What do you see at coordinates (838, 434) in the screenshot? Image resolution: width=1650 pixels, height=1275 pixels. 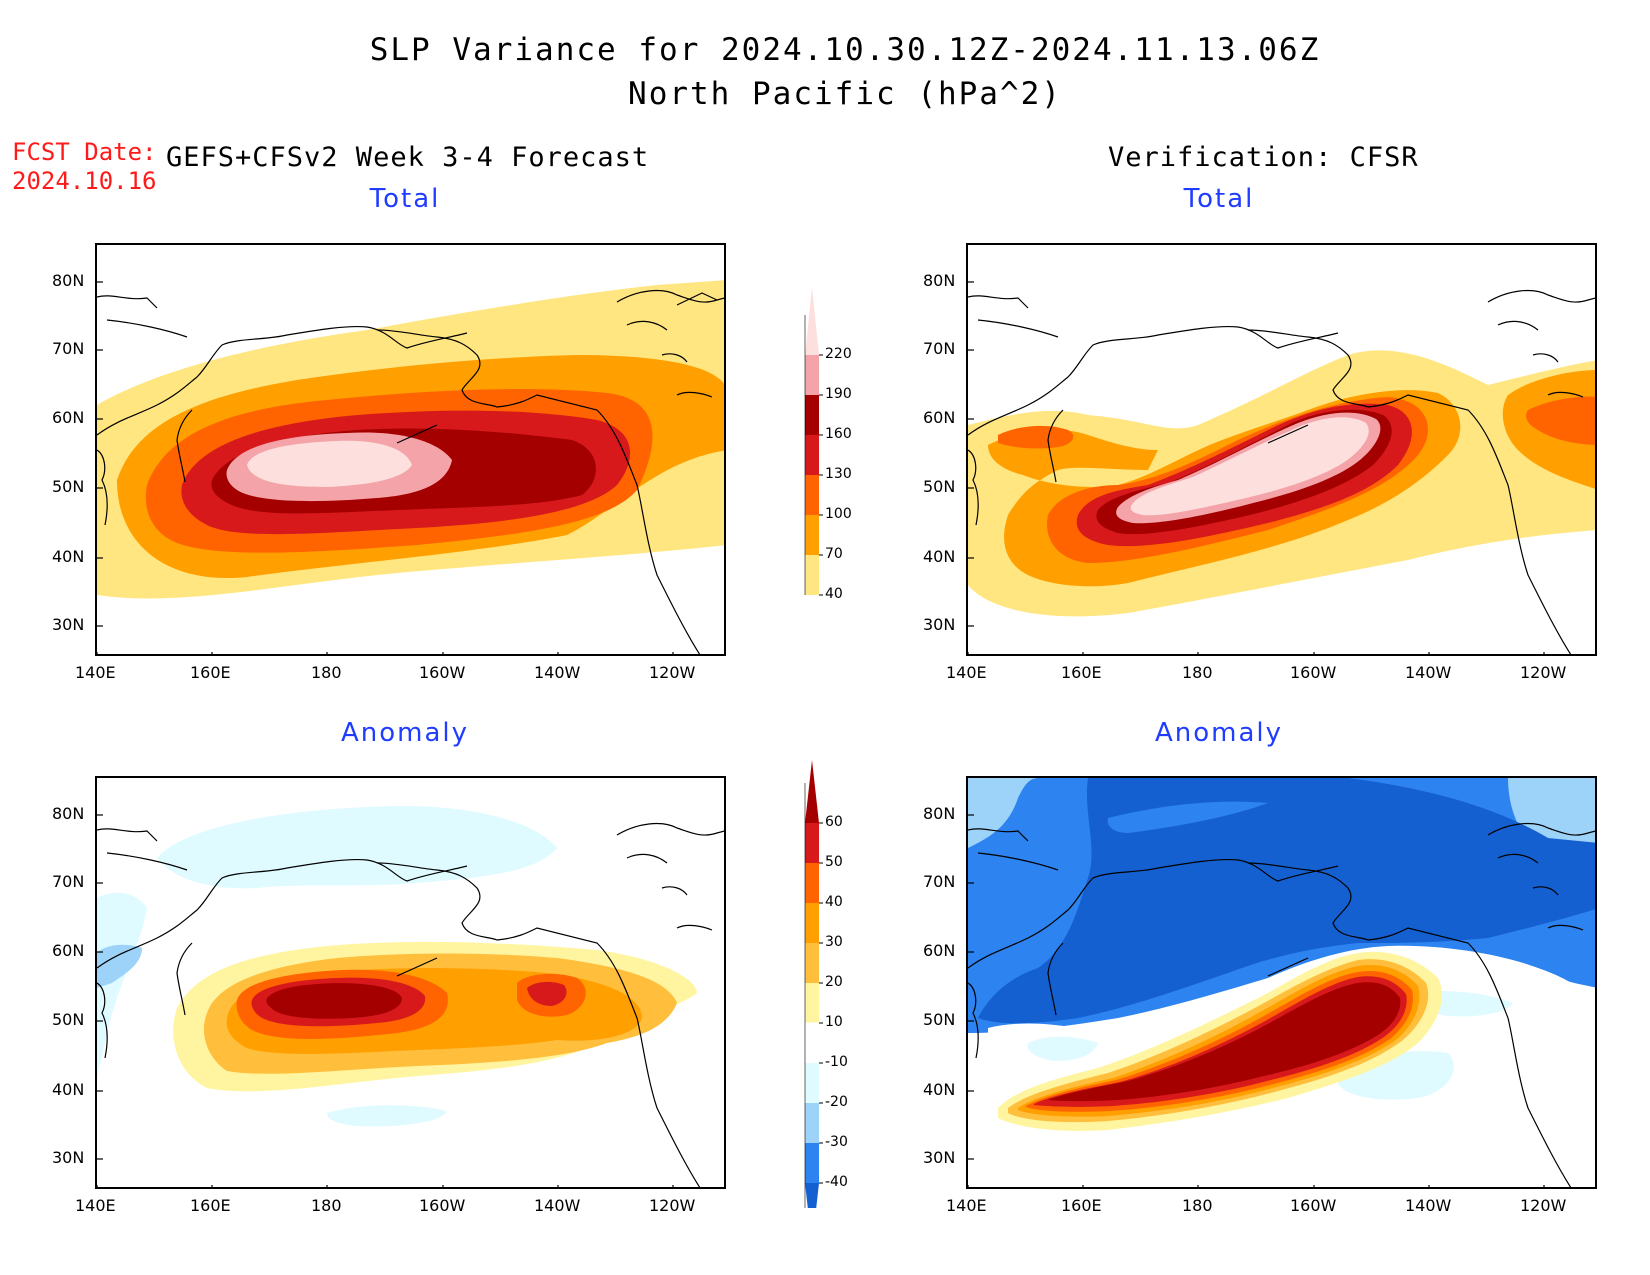 I see `colorbar-level-label: 160` at bounding box center [838, 434].